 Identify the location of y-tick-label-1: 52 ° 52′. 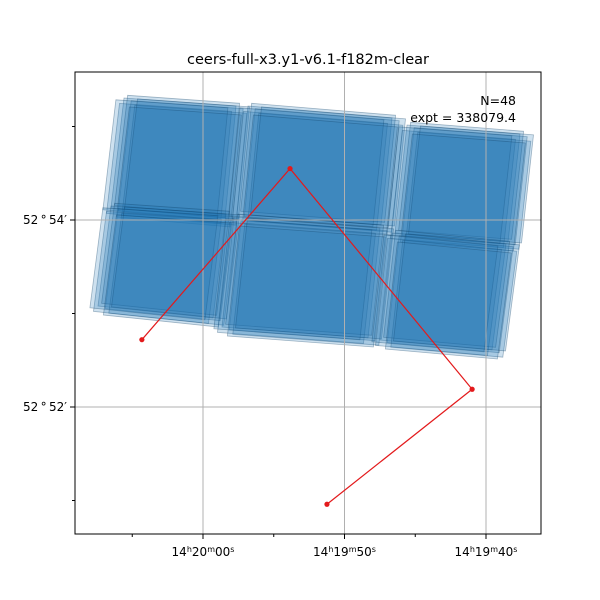
(45, 407).